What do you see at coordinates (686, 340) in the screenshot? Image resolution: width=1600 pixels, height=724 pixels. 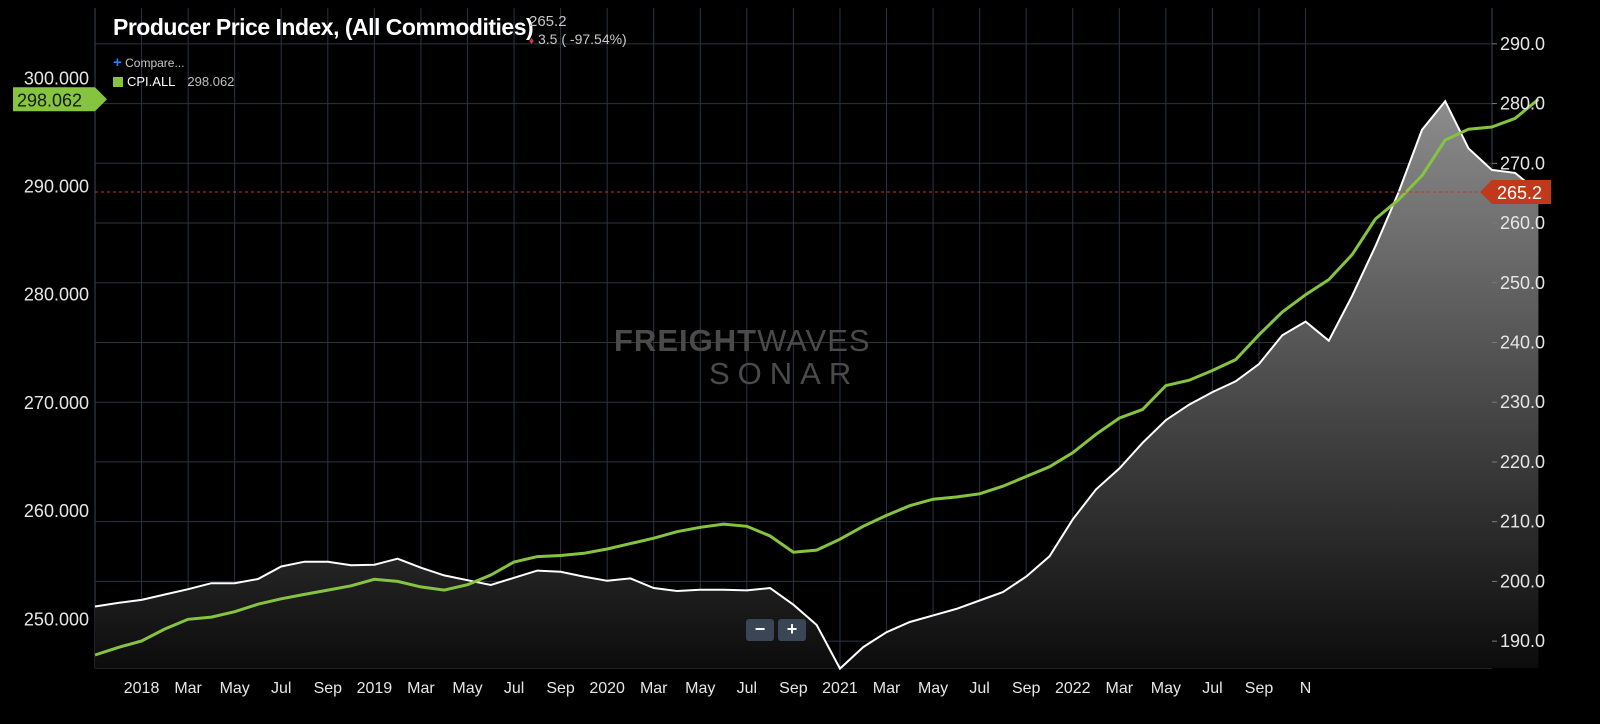 I see `watermark-brand-bold: FREIGHT` at bounding box center [686, 340].